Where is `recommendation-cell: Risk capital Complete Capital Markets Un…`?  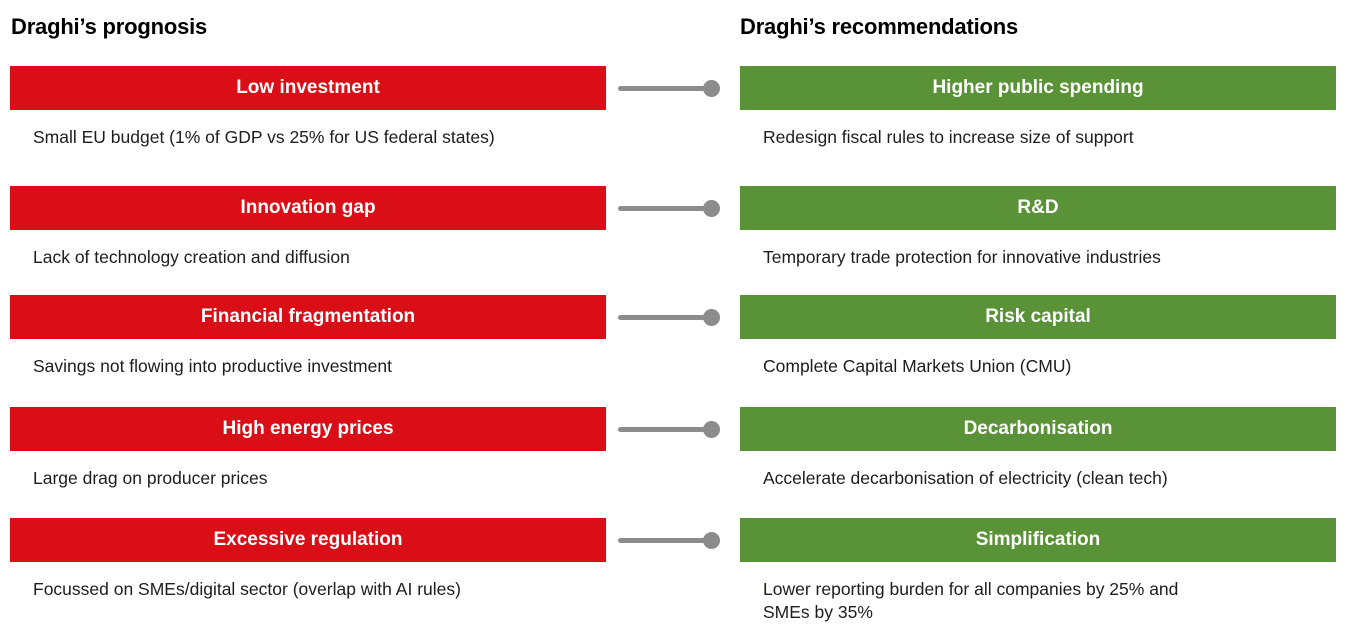 recommendation-cell: Risk capital Complete Capital Markets Un… is located at coordinates (1038, 351).